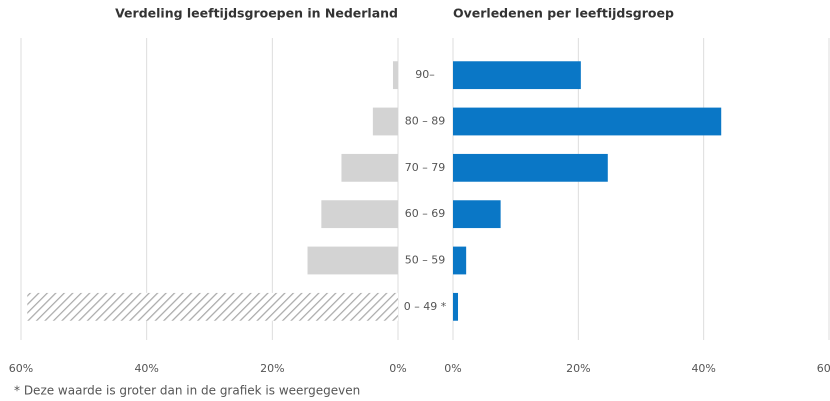  I want to click on category-label: 0 – 49 *, so click(425, 306).